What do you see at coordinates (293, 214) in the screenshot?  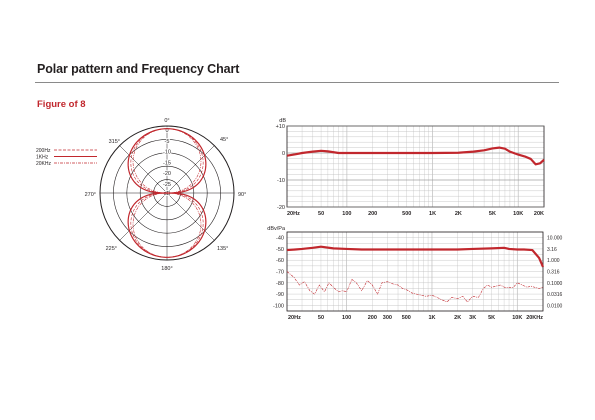 I see `freq-x-tick-label: 20Hz` at bounding box center [293, 214].